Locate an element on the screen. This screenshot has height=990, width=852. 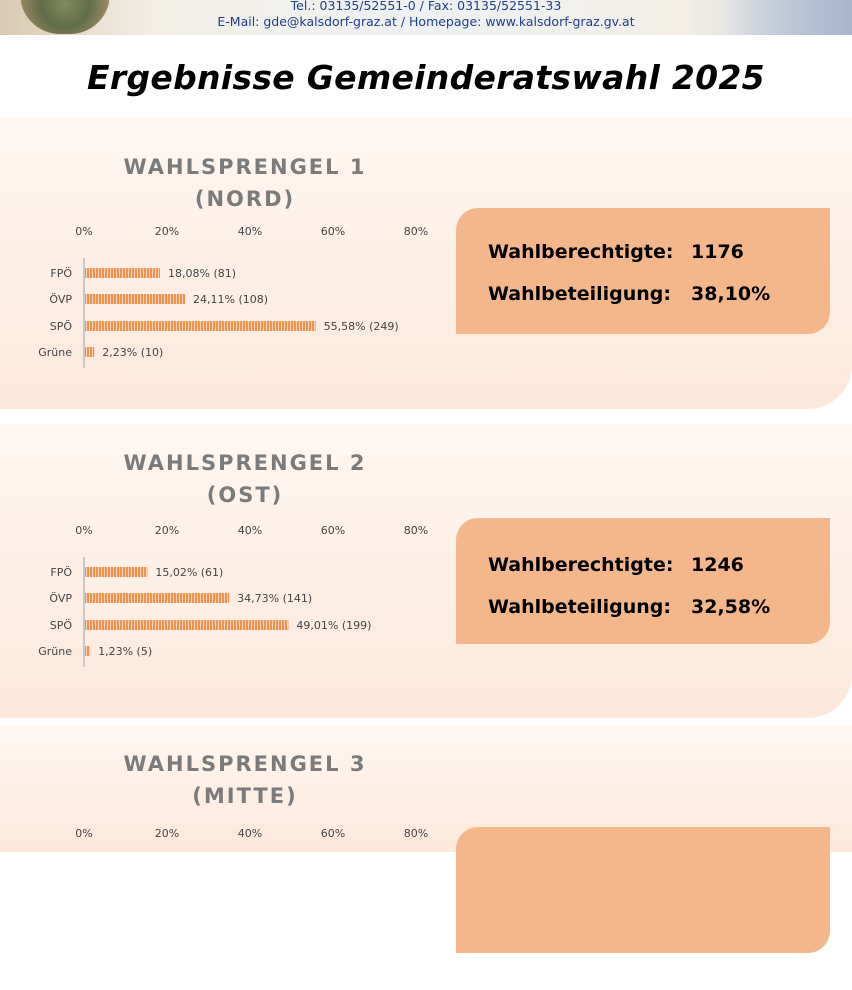
eligible-voters-row: Wahlberechtigte: 1246 is located at coordinates (616, 565).